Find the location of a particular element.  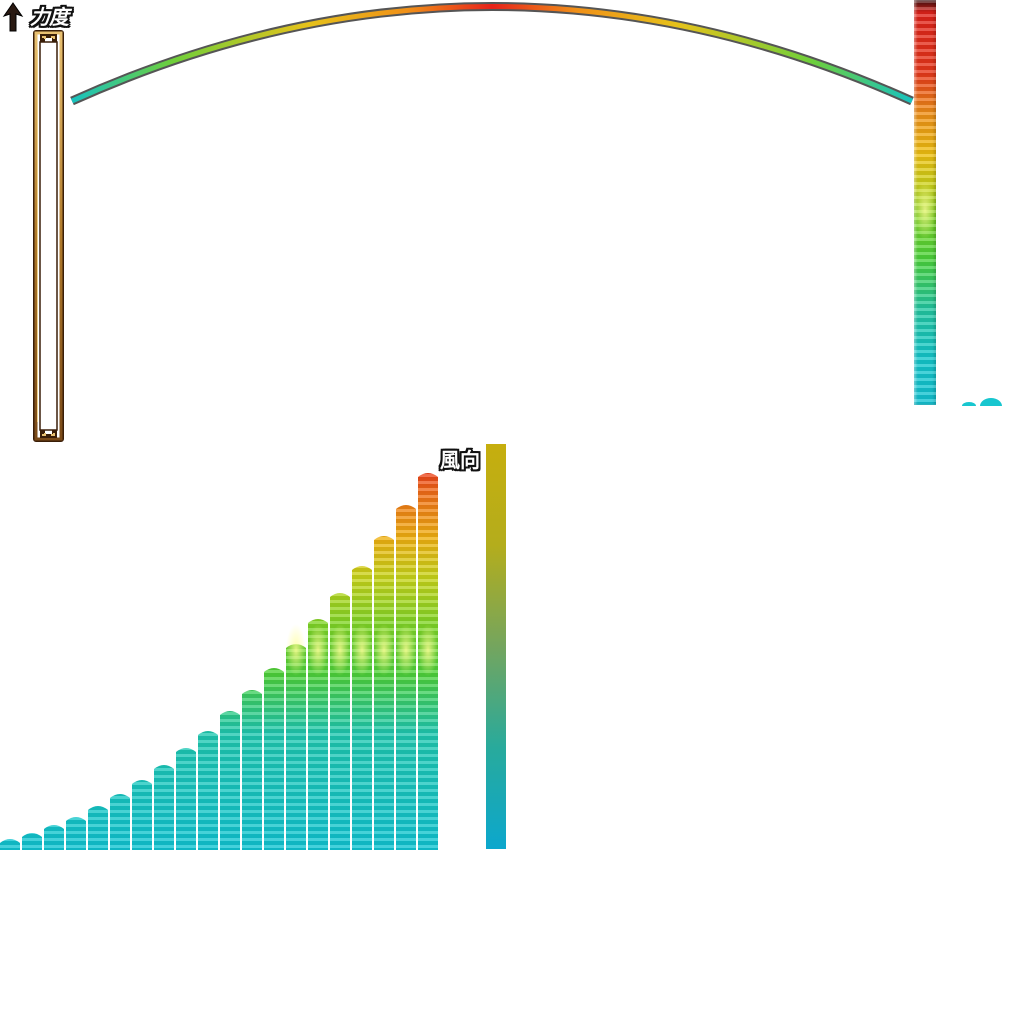

up-arrow-icon is located at coordinates (13, 17).